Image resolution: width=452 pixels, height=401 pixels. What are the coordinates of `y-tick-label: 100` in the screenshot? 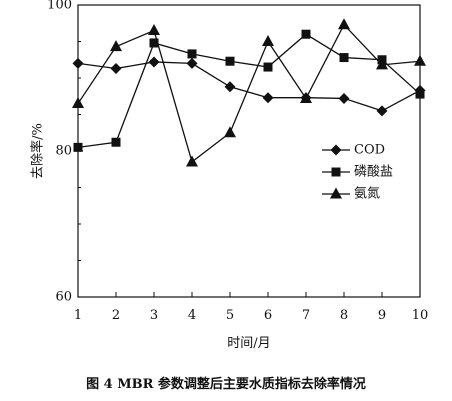 It's located at (59, 6).